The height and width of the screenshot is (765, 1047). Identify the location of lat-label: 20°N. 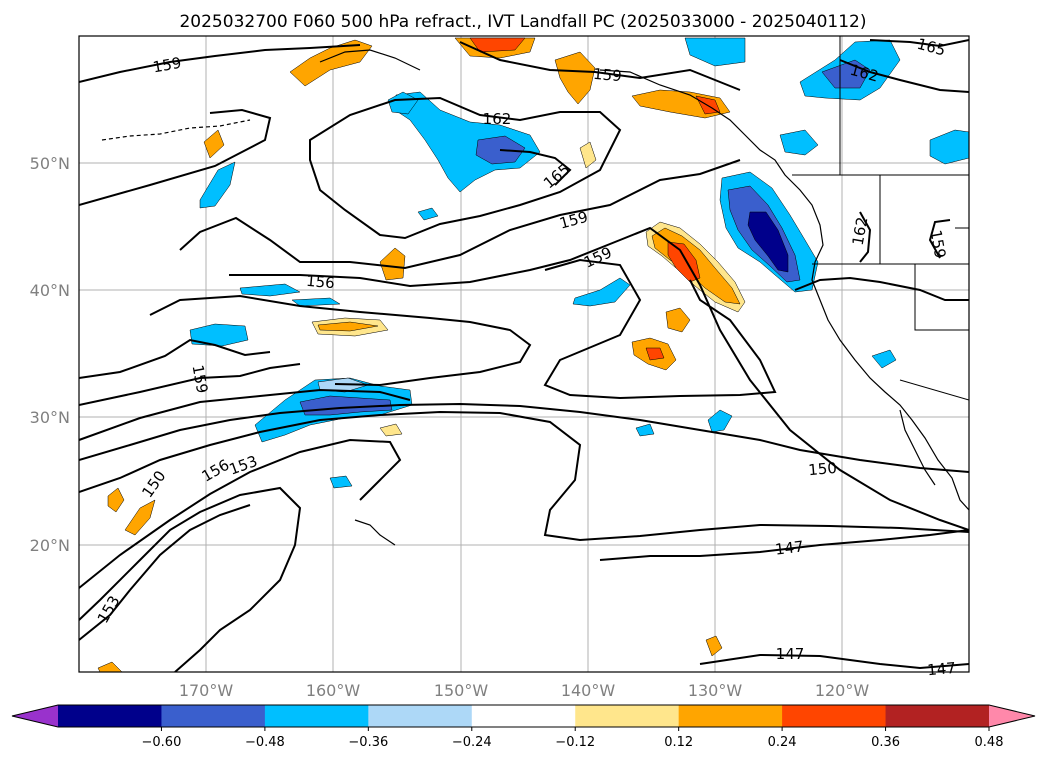
(50, 545).